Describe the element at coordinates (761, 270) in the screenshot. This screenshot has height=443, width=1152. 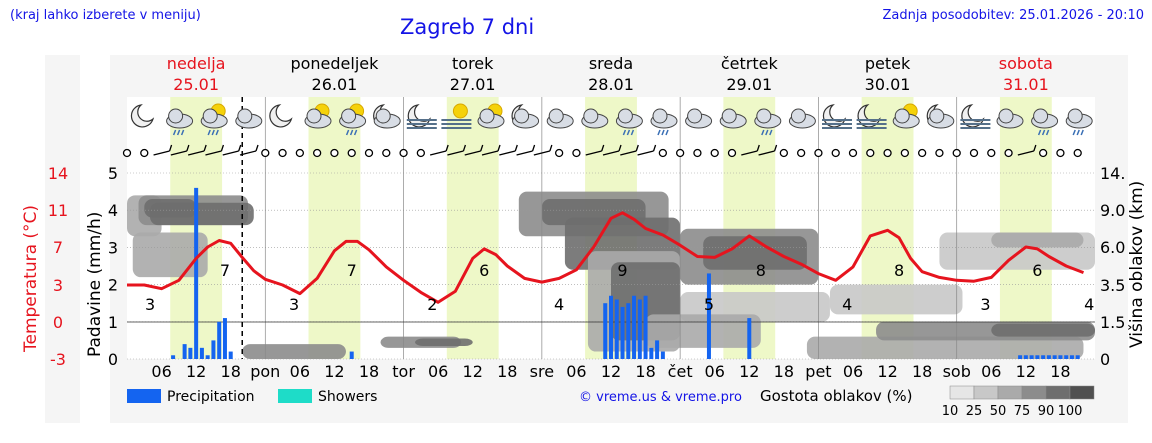
I see `temperature-label: 8` at that location.